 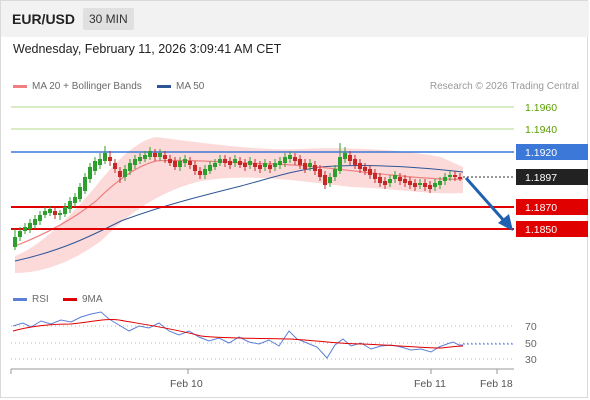 What do you see at coordinates (541, 178) in the screenshot?
I see `level-label-1.1897: 1.1897` at bounding box center [541, 178].